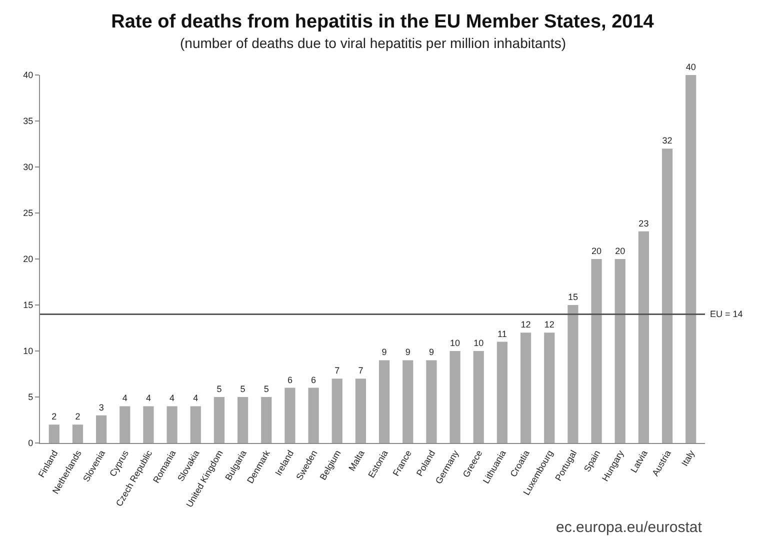 The height and width of the screenshot is (558, 765). Describe the element at coordinates (28, 305) in the screenshot. I see `y-tick-label: 15` at that location.